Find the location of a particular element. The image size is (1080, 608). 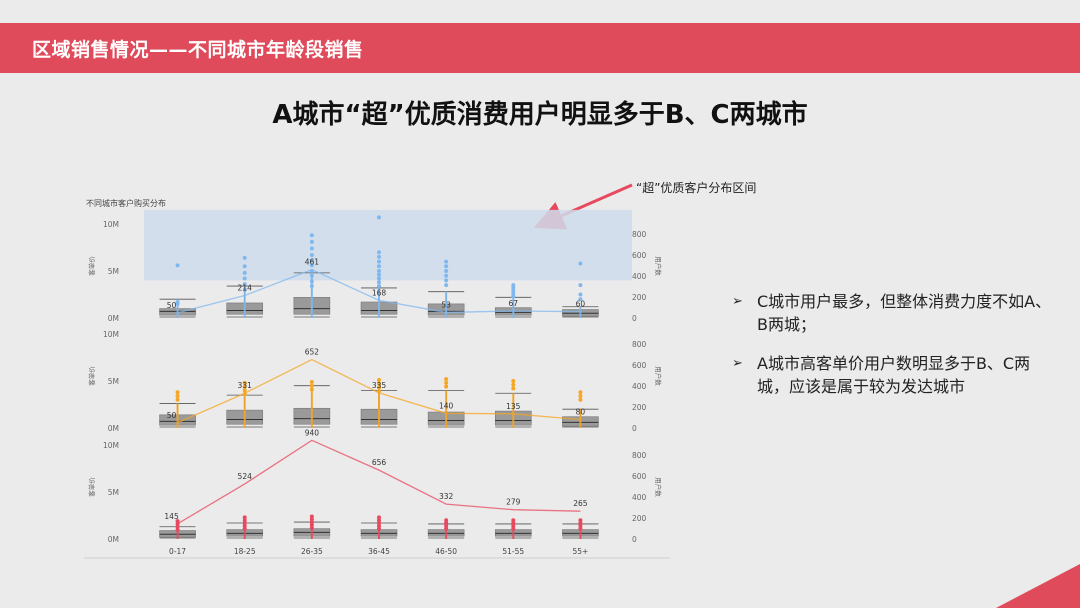

user-count-label: 652 is located at coordinates (312, 352).